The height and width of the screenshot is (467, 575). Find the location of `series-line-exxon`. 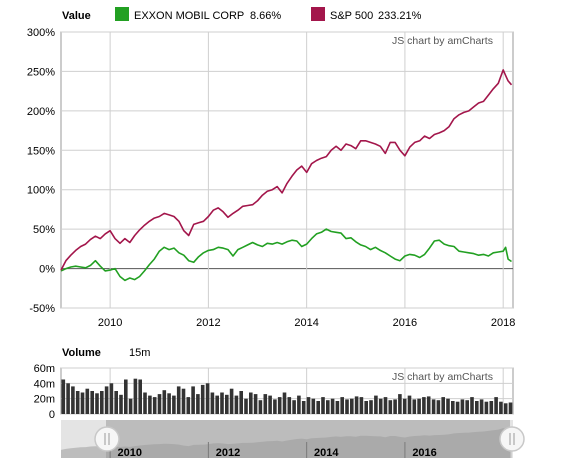

series-line-exxon is located at coordinates (286, 255).